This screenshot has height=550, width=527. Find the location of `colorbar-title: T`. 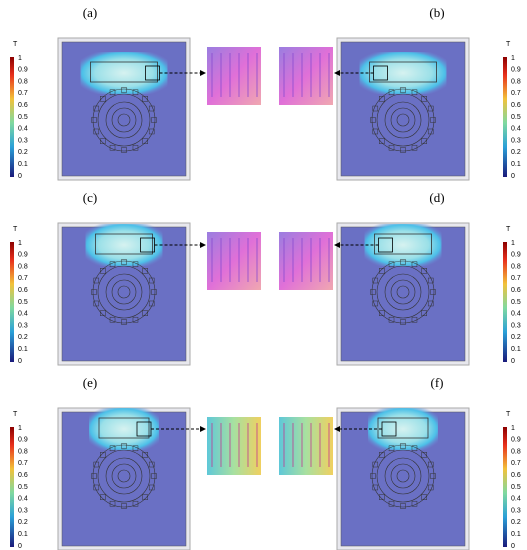

colorbar-title: T is located at coordinates (15, 44).